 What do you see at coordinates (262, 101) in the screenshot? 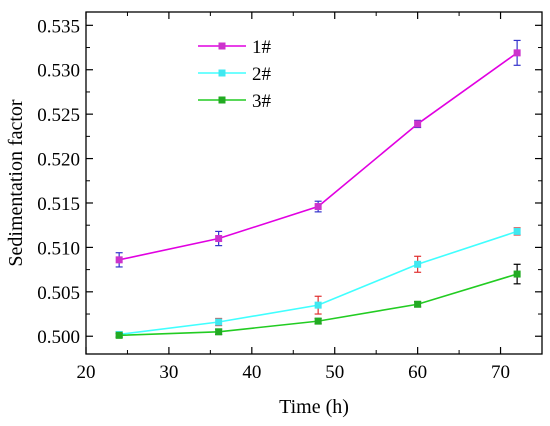
I see `legend-label: 3#` at bounding box center [262, 101].